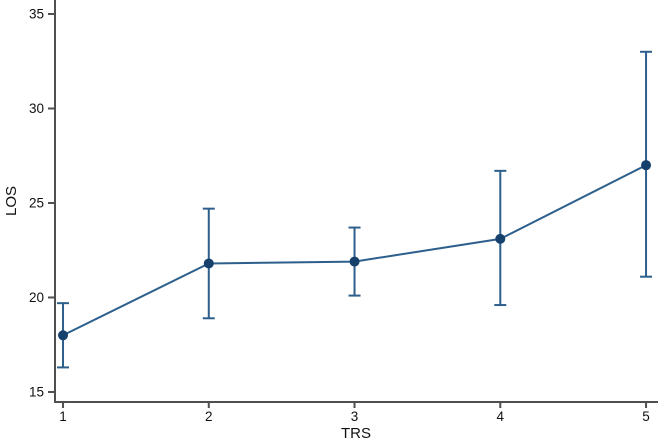 This screenshot has height=443, width=662. I want to click on y-tick-label: 15, so click(36, 391).